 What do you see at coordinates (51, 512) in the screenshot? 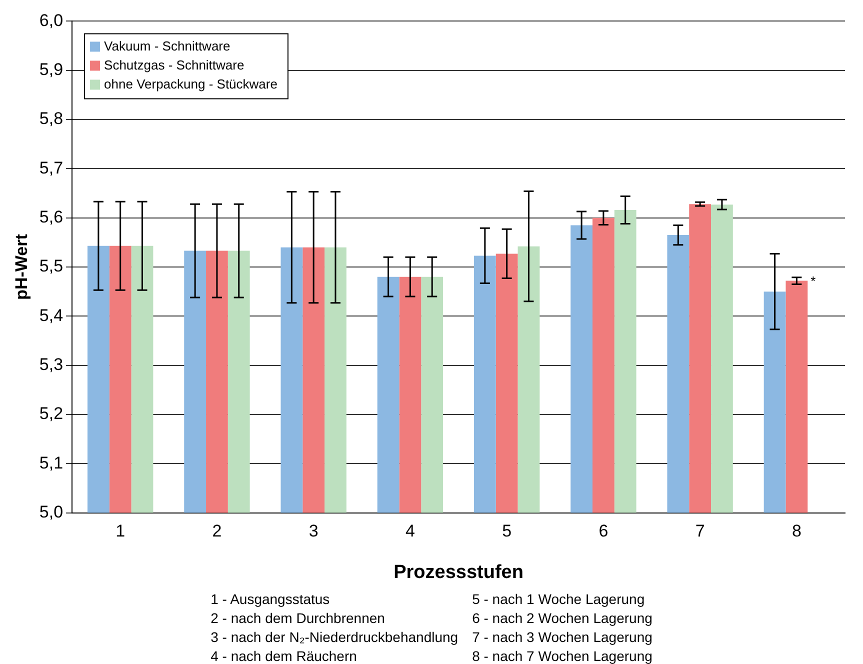
I see `y-tick-label: 5,0` at bounding box center [51, 512].